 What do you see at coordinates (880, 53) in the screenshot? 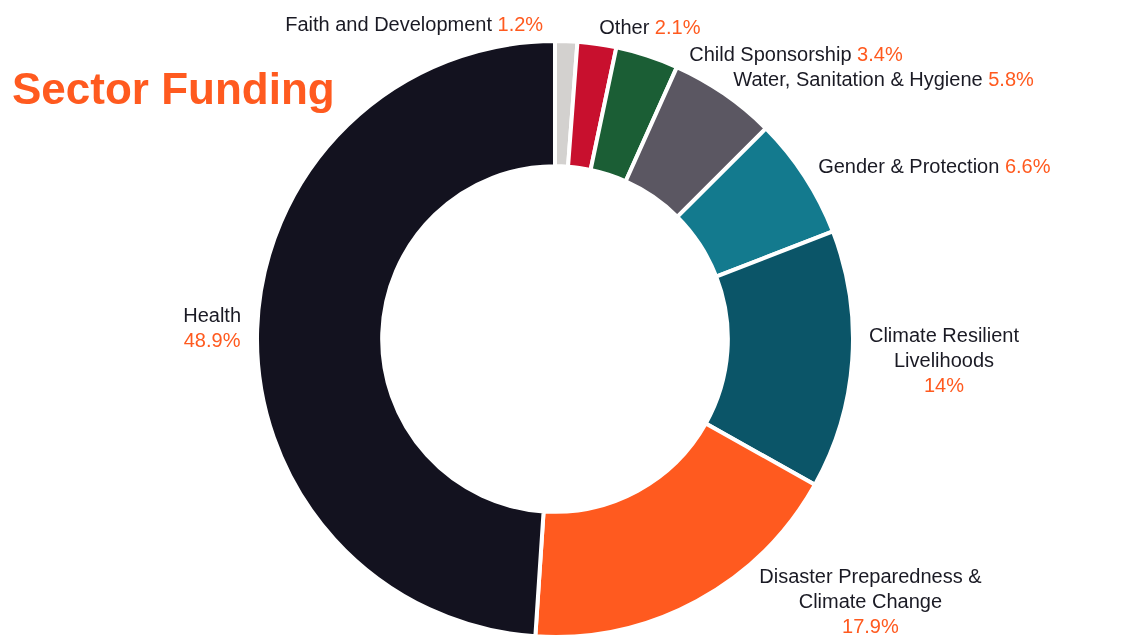
I see `data-label: 3.4%` at bounding box center [880, 53].